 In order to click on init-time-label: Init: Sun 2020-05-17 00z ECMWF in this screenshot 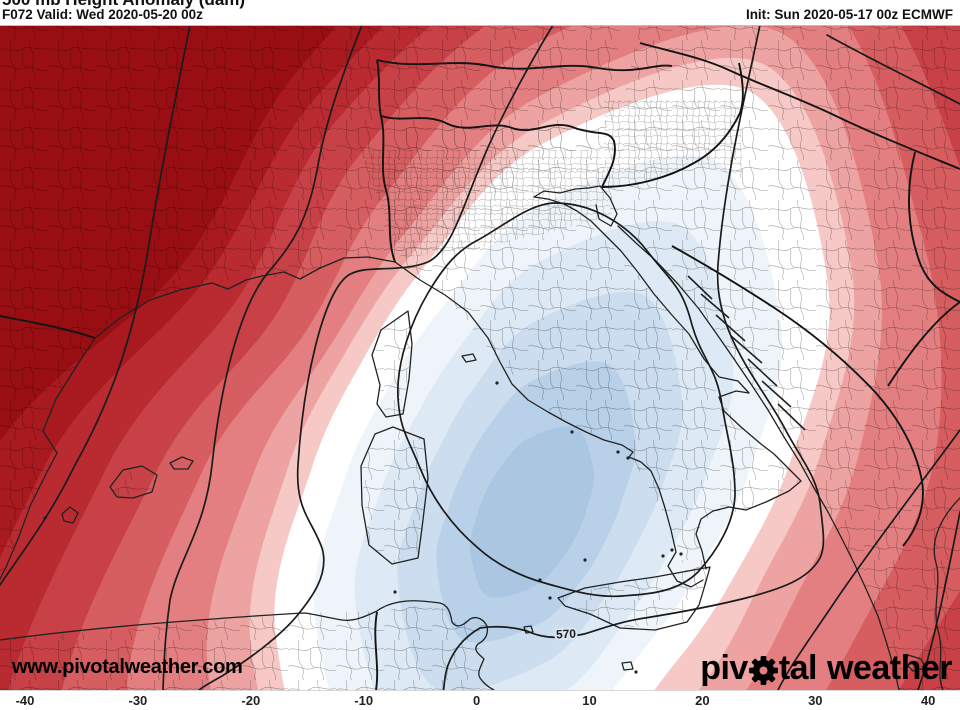, I will do `click(849, 14)`.